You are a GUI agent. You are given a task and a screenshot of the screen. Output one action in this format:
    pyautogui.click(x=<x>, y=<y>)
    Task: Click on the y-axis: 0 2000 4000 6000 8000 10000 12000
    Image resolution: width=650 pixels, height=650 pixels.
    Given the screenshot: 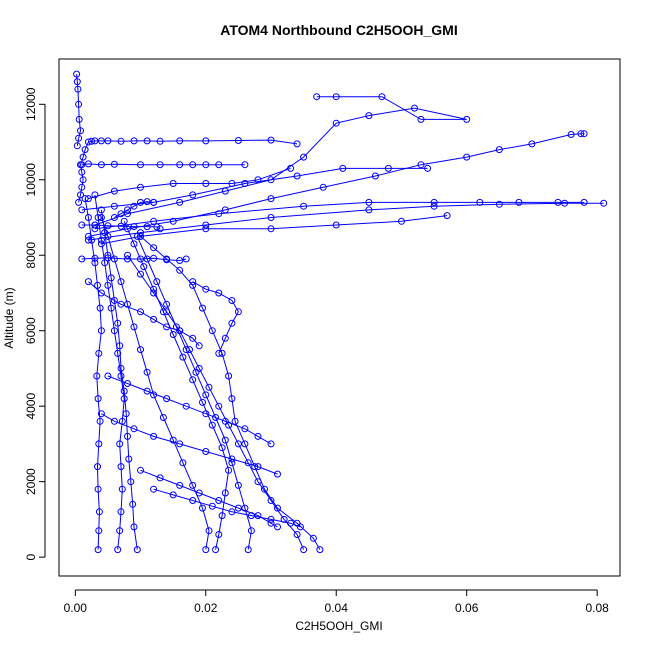 What is the action you would take?
    pyautogui.click(x=35, y=323)
    